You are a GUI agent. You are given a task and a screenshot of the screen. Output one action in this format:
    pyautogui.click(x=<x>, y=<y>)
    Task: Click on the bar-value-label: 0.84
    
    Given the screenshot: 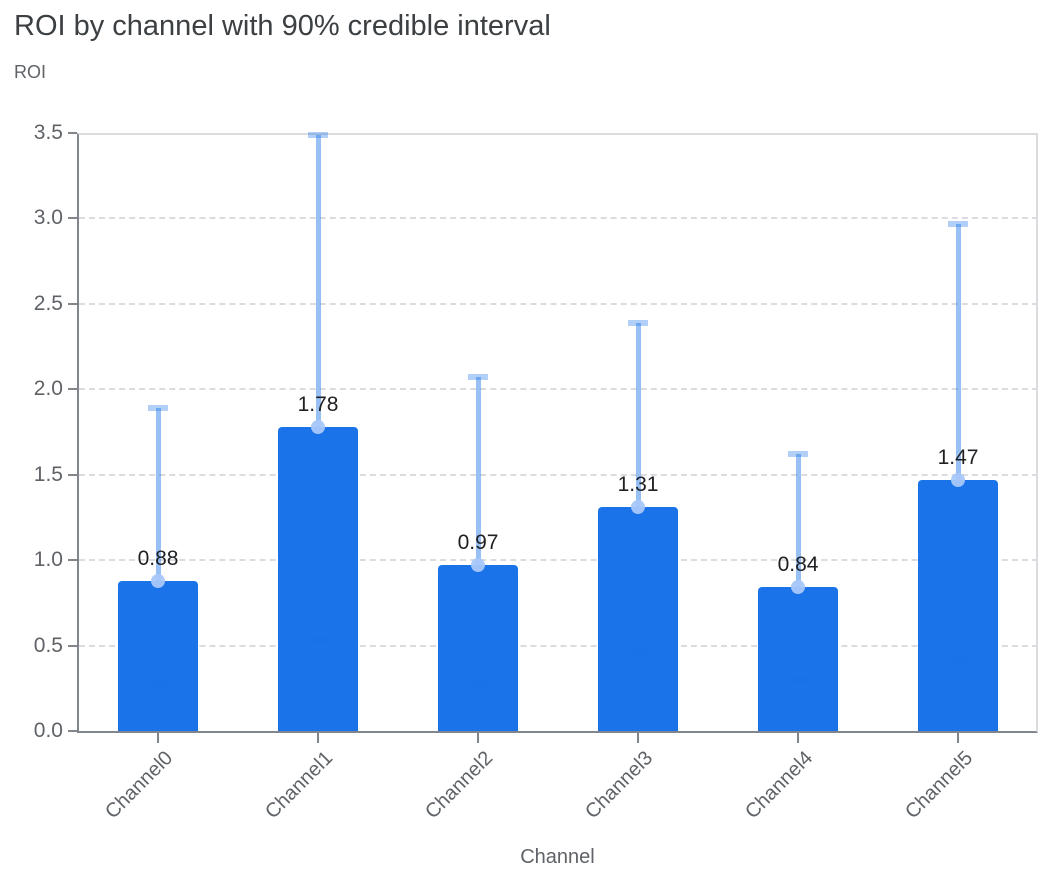 What is the action you would take?
    pyautogui.click(x=798, y=565)
    